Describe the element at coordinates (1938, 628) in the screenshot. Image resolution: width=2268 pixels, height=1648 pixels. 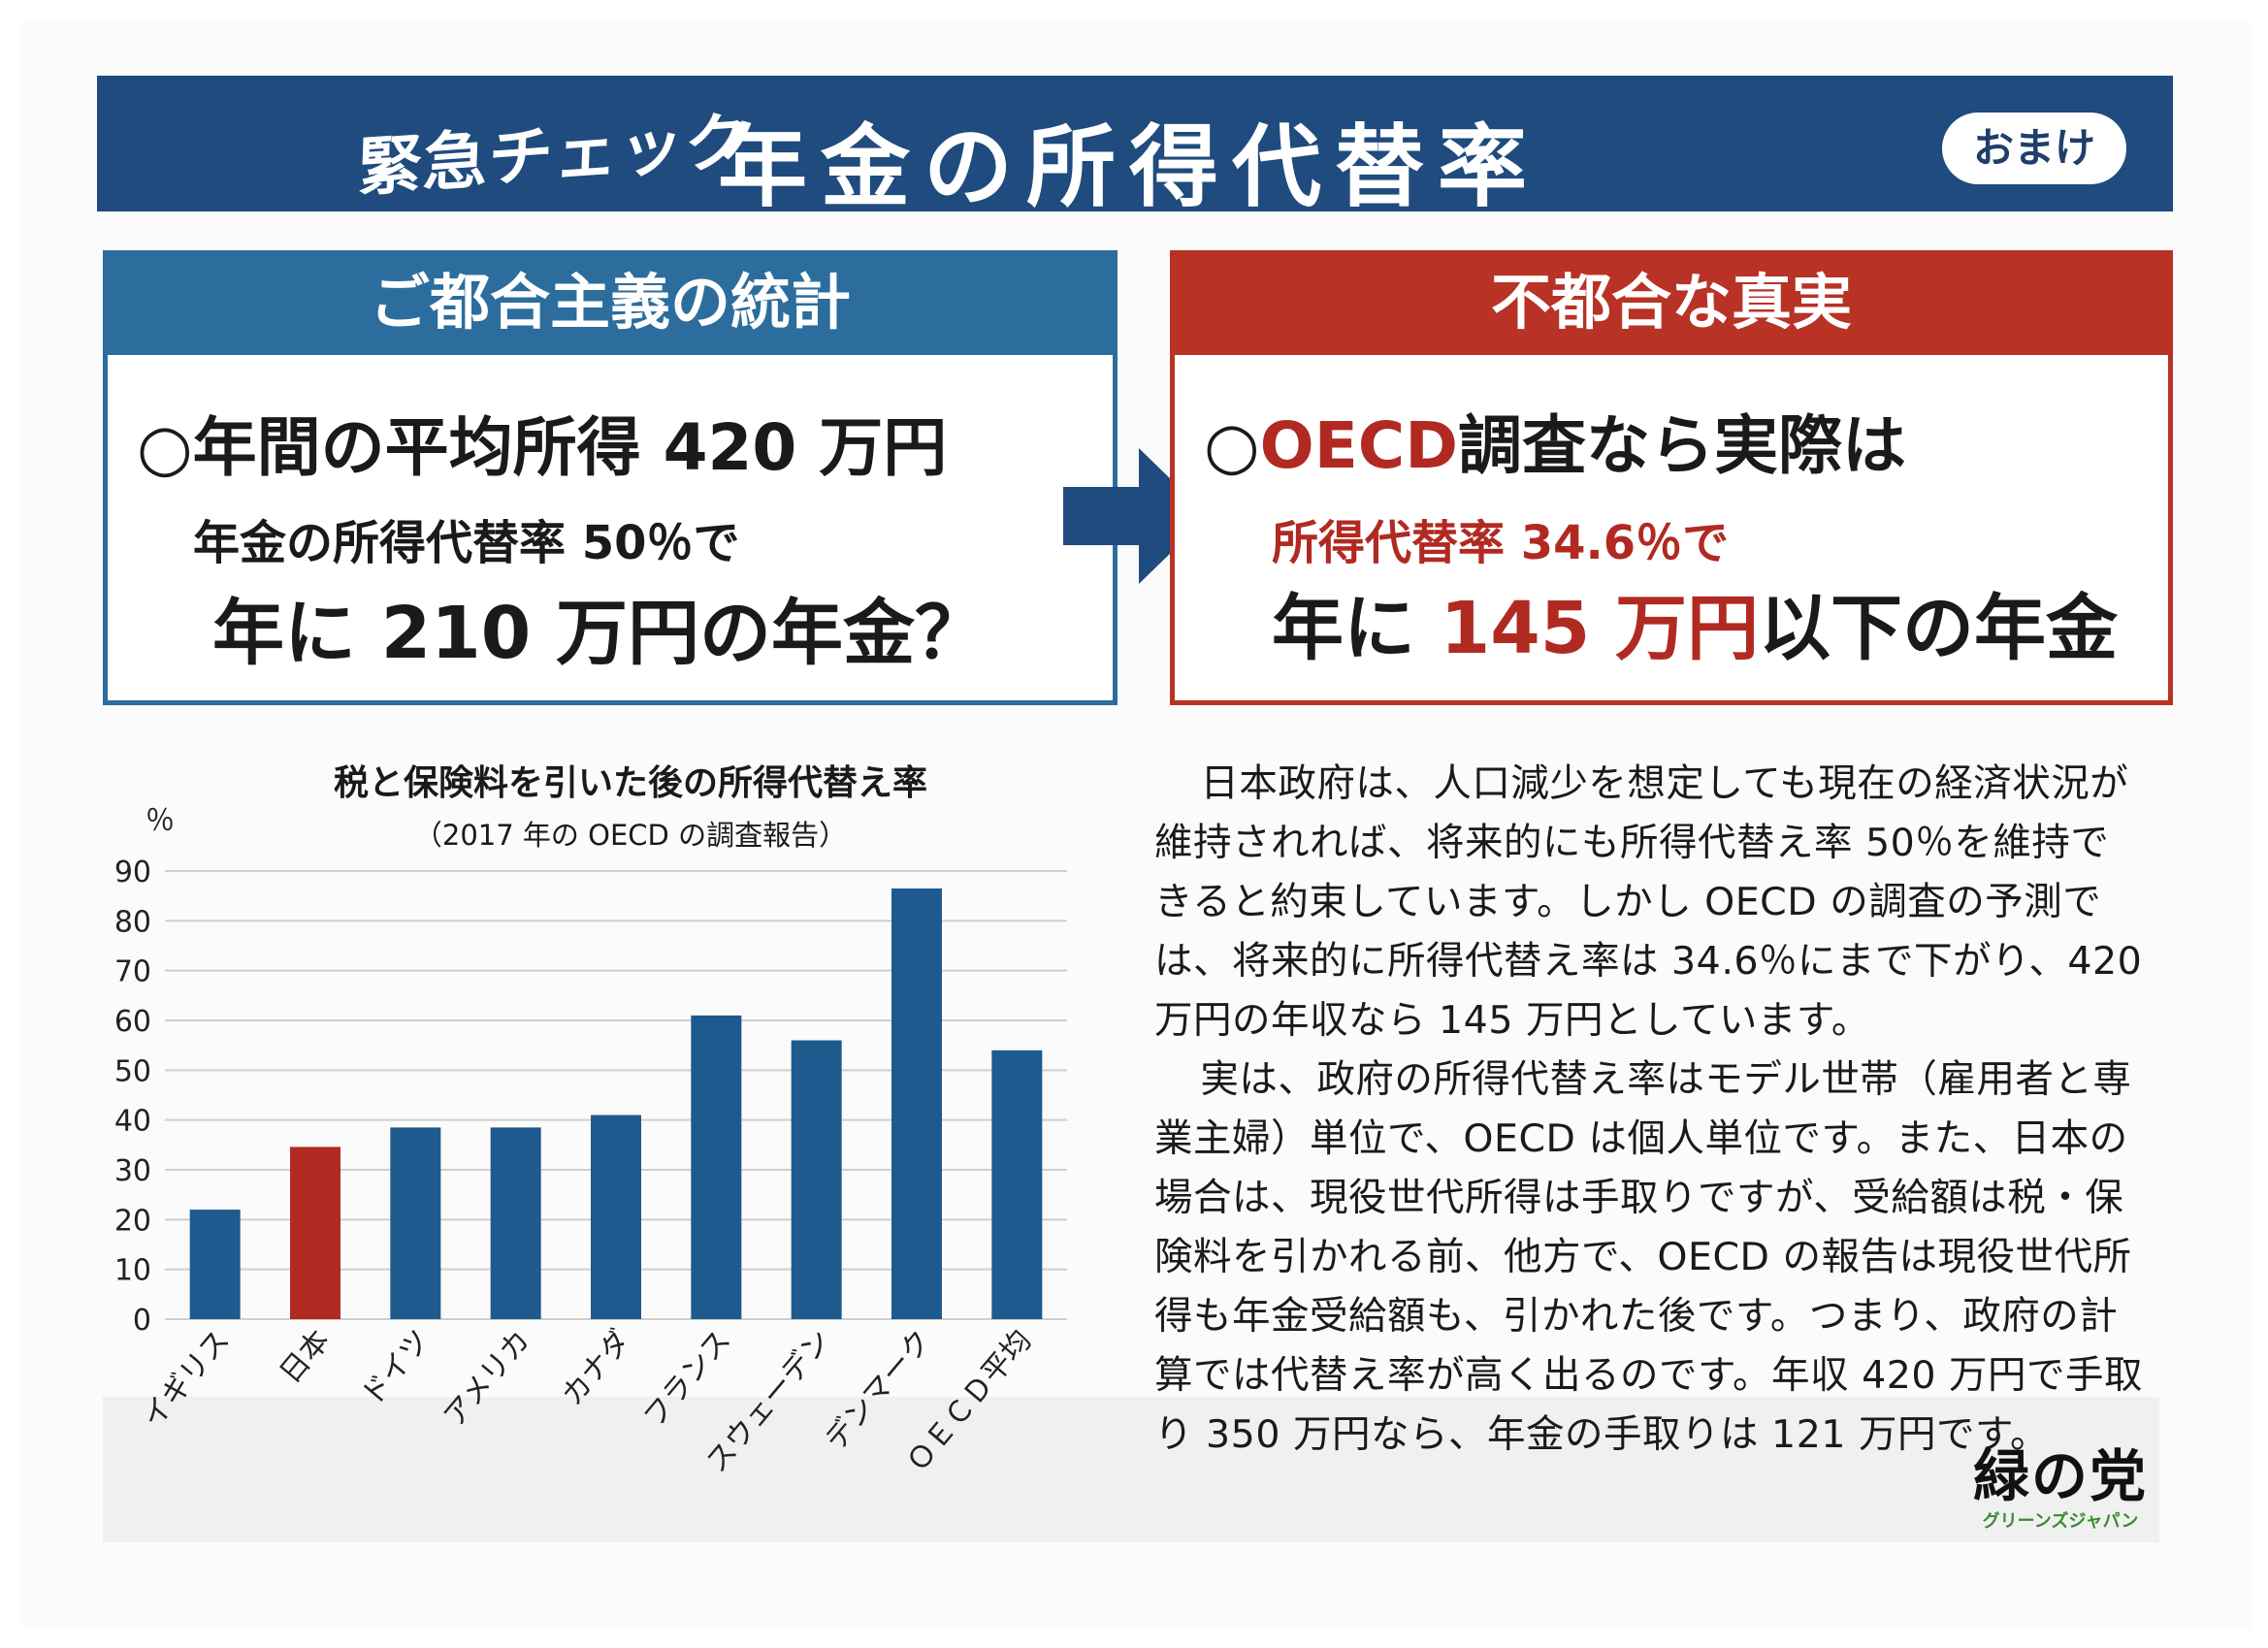
I see `or-less-label: 以下の年金` at that location.